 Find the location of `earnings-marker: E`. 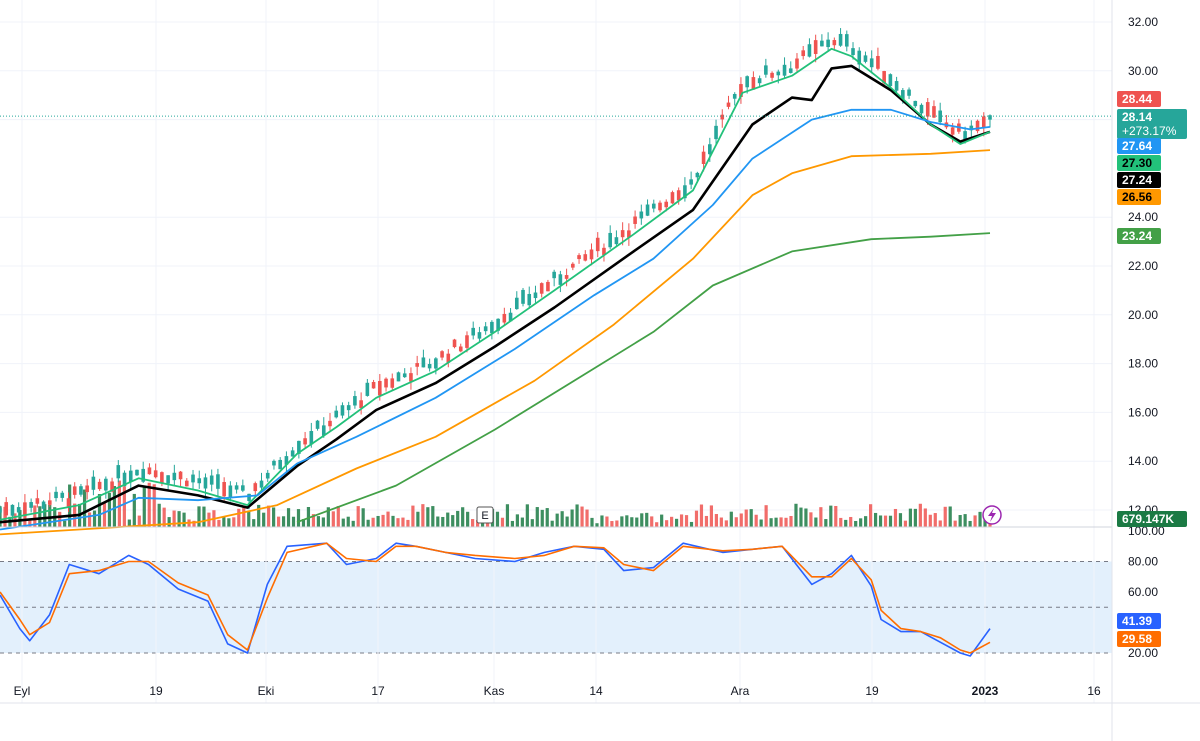

earnings-marker: E is located at coordinates (485, 515).